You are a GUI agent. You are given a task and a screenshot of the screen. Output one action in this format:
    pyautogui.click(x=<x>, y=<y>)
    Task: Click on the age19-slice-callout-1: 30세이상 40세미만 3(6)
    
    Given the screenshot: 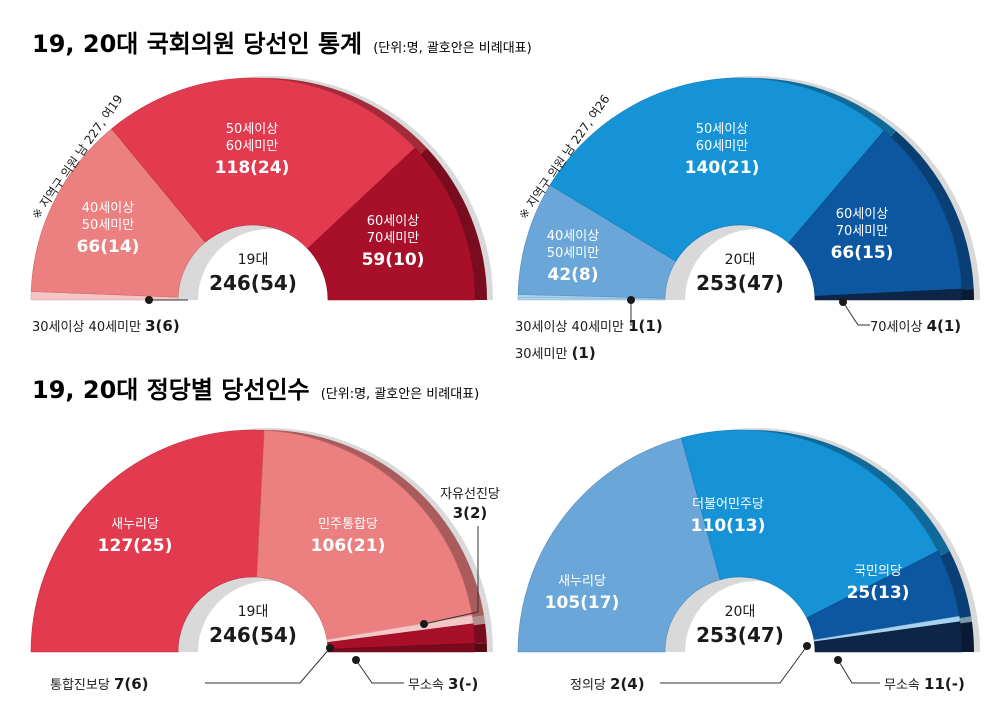 What is the action you would take?
    pyautogui.click(x=106, y=326)
    